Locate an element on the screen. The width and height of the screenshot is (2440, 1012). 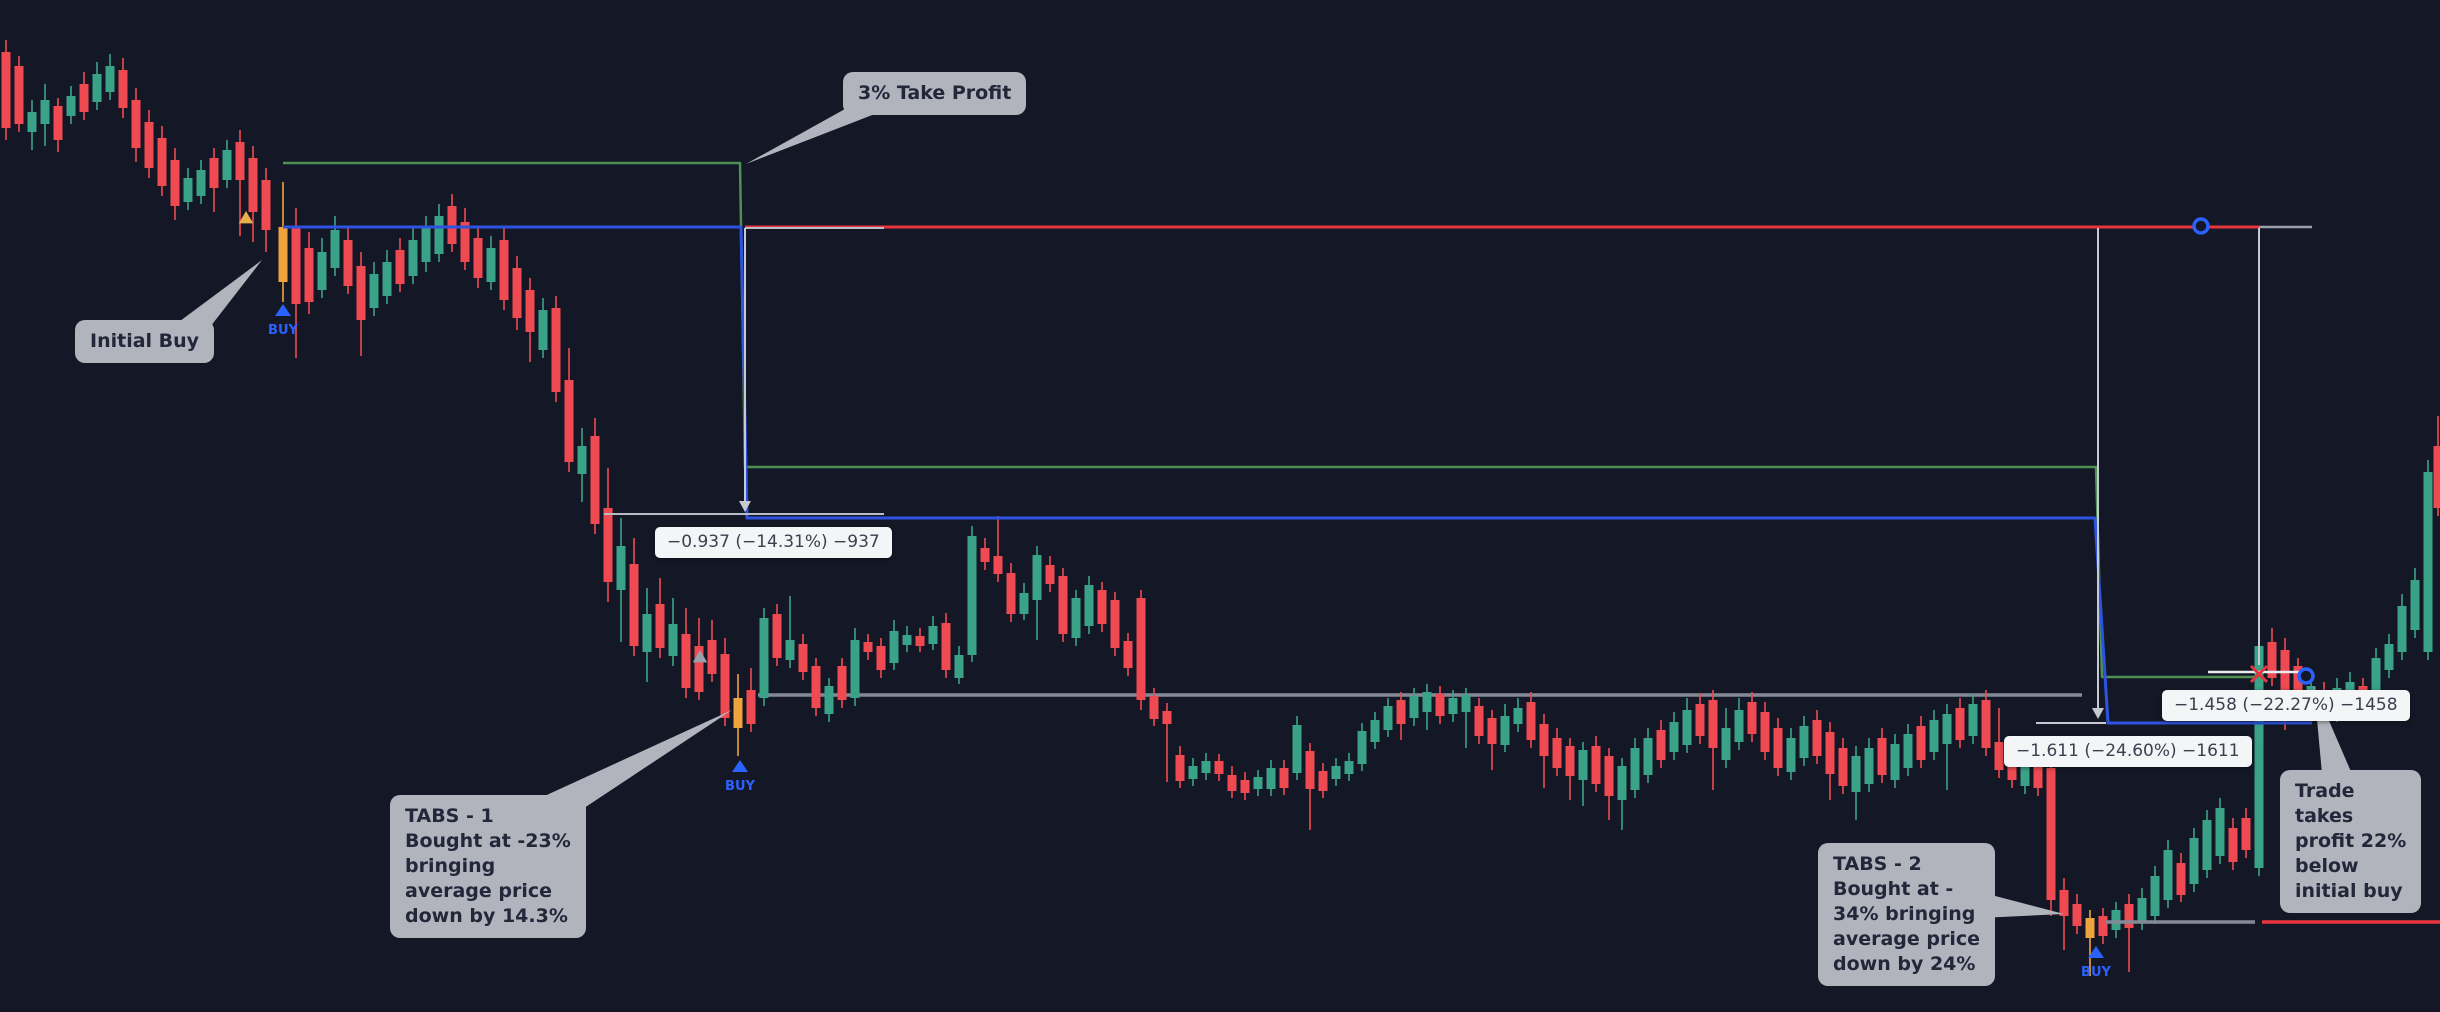
measure1-arrowhead is located at coordinates (745, 506).